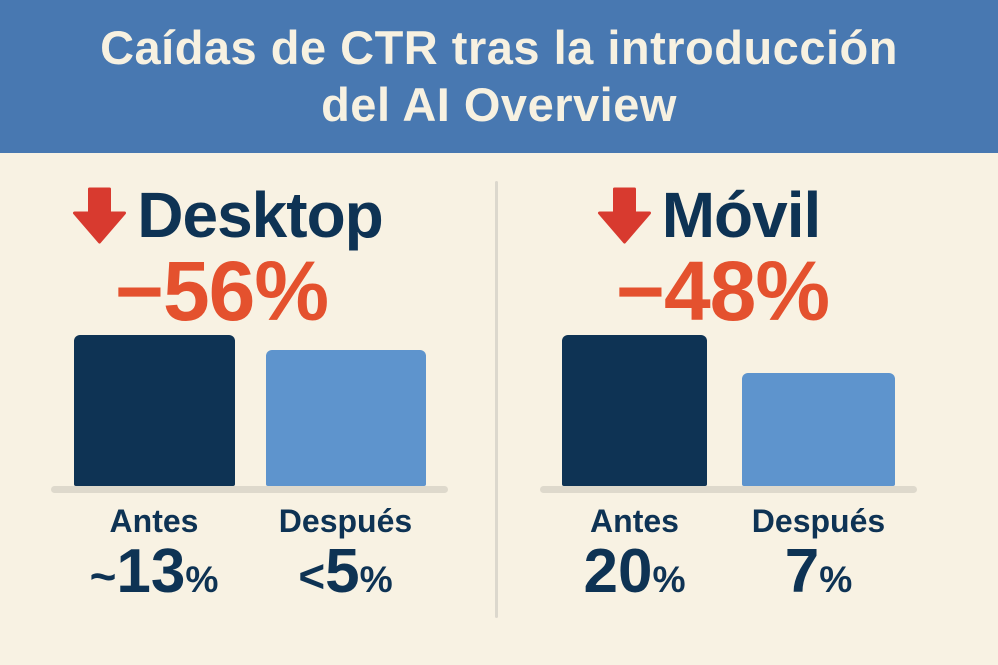 This screenshot has width=998, height=665. I want to click on value-labels: 20% 7%, so click(728, 573).